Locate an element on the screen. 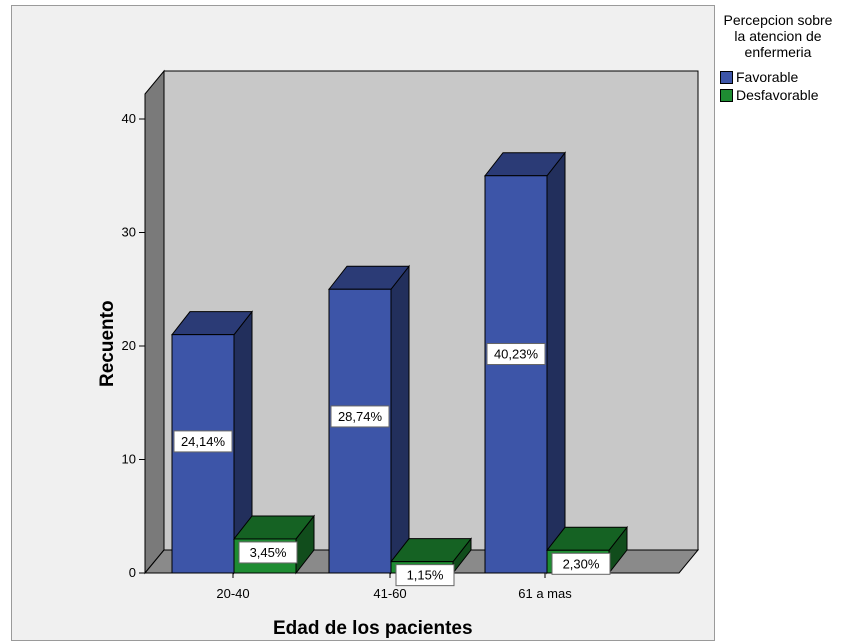 Image resolution: width=841 pixels, height=643 pixels. data-label: 40,23% is located at coordinates (516, 354).